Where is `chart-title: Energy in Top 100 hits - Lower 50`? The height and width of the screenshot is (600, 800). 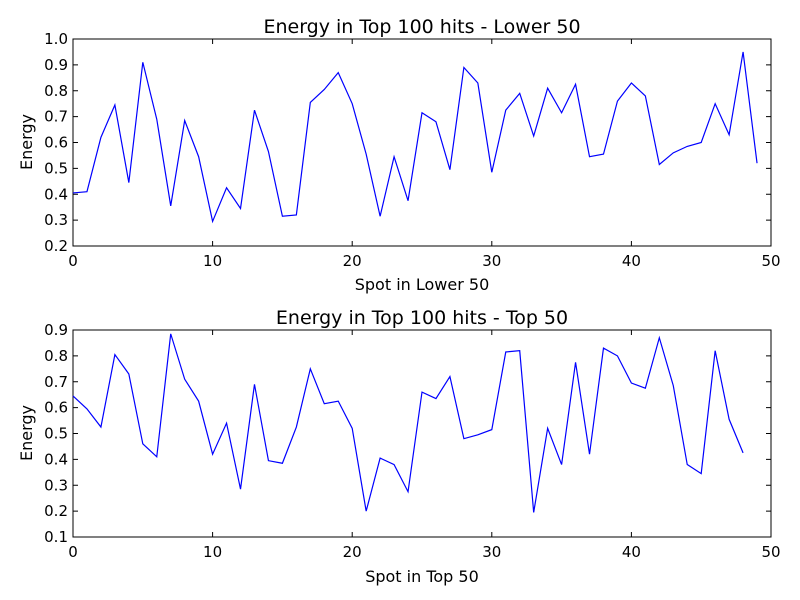 chart-title: Energy in Top 100 hits - Lower 50 is located at coordinates (421, 27).